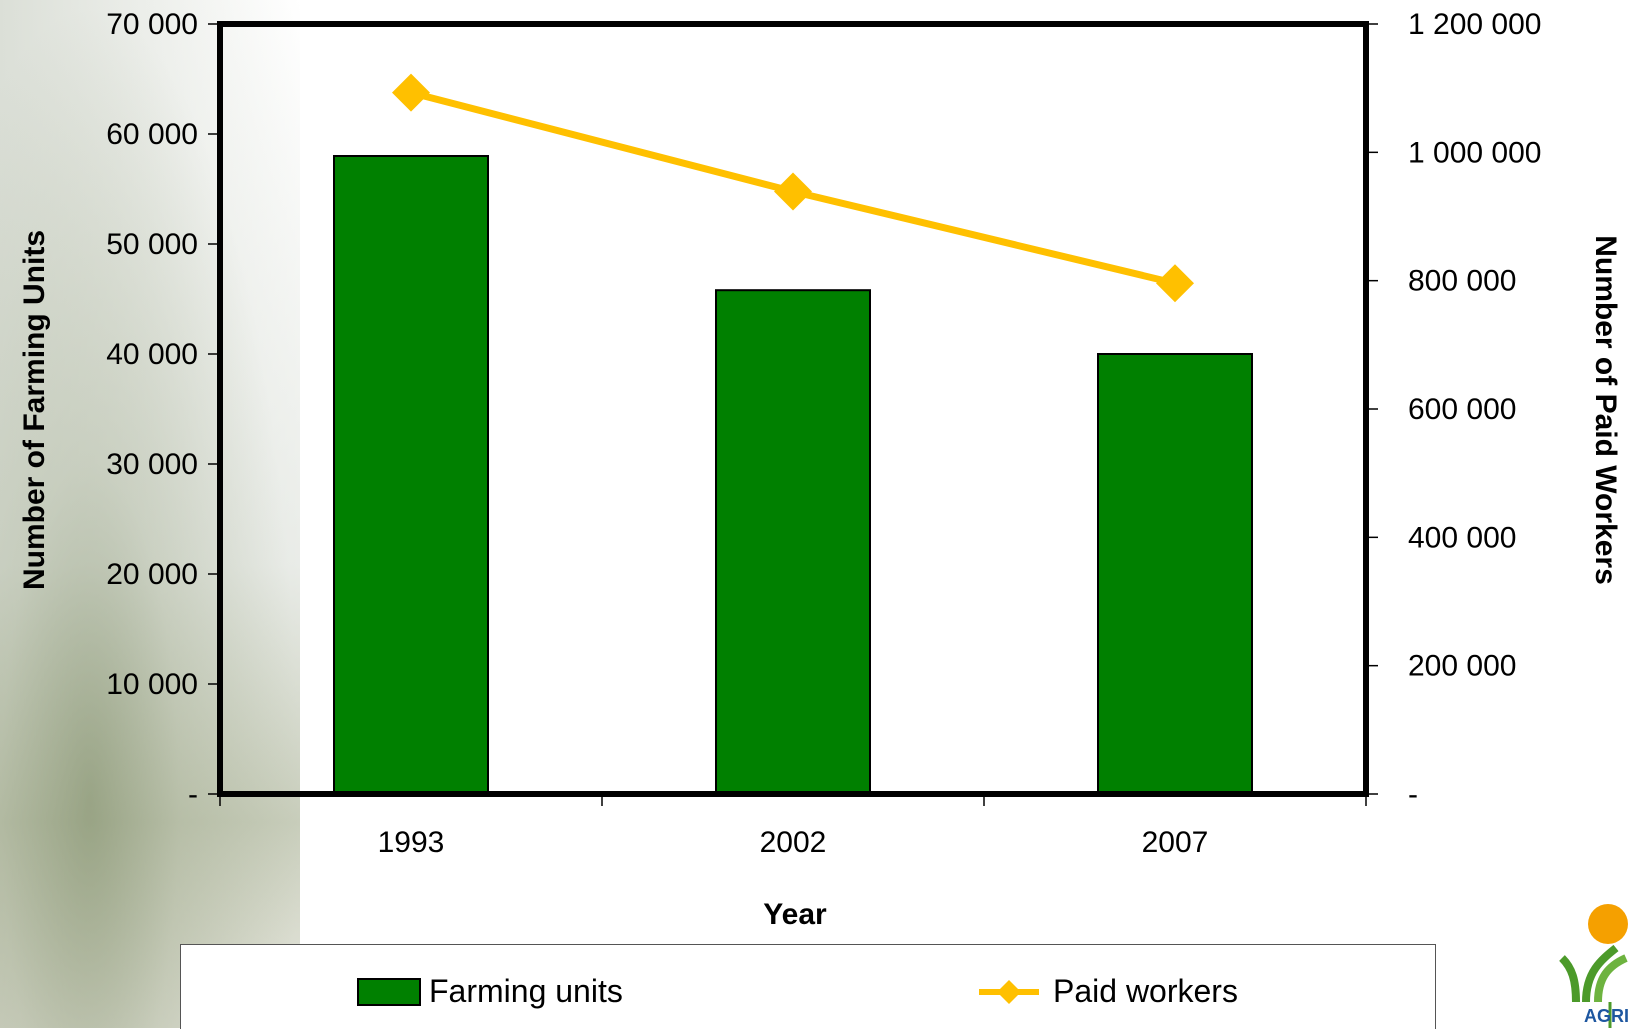  Describe the element at coordinates (795, 914) in the screenshot. I see `x-axis-title: Year` at that location.